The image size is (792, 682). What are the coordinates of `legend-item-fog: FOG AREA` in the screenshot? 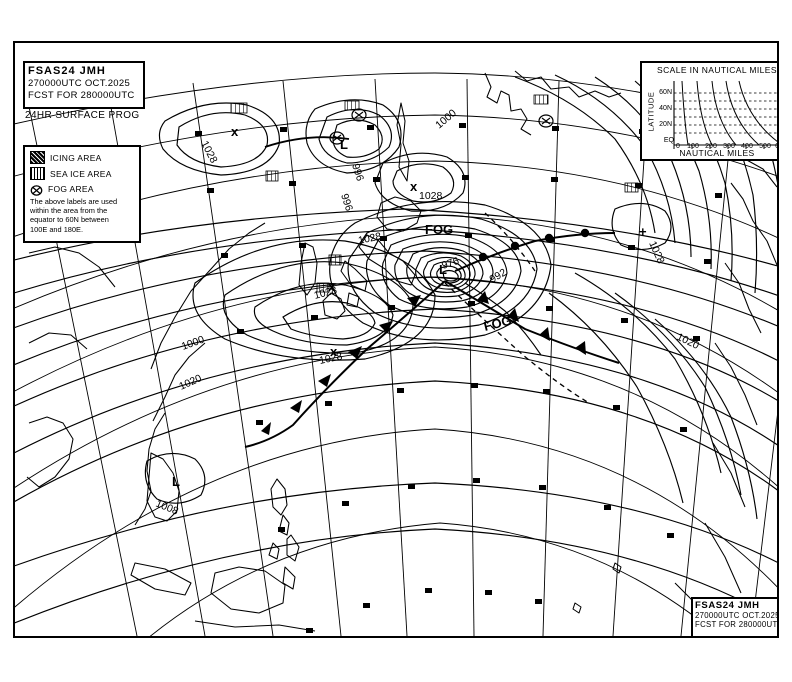 It's located at (82, 189).